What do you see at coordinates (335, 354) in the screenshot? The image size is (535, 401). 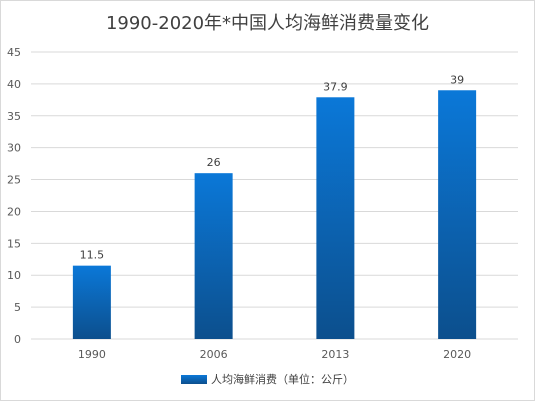 I see `x-tick-label: 2013` at bounding box center [335, 354].